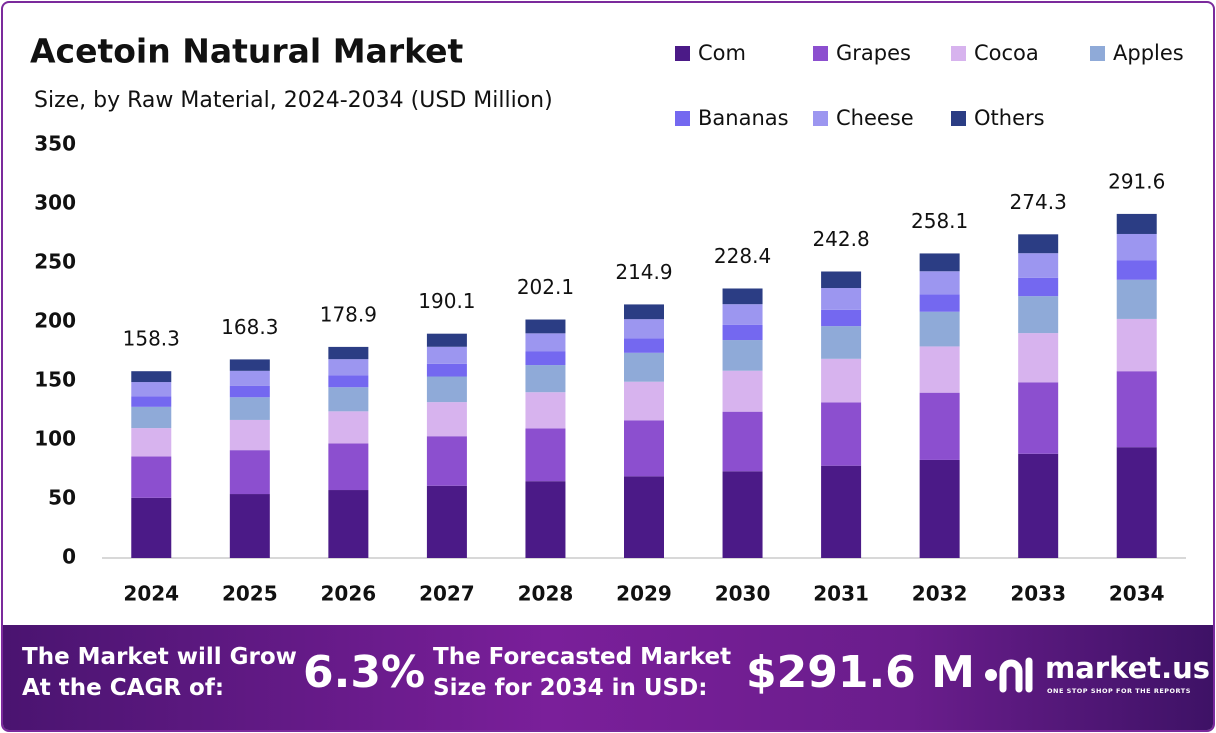  What do you see at coordinates (1006, 53) in the screenshot?
I see `legend-label: Cocoa` at bounding box center [1006, 53].